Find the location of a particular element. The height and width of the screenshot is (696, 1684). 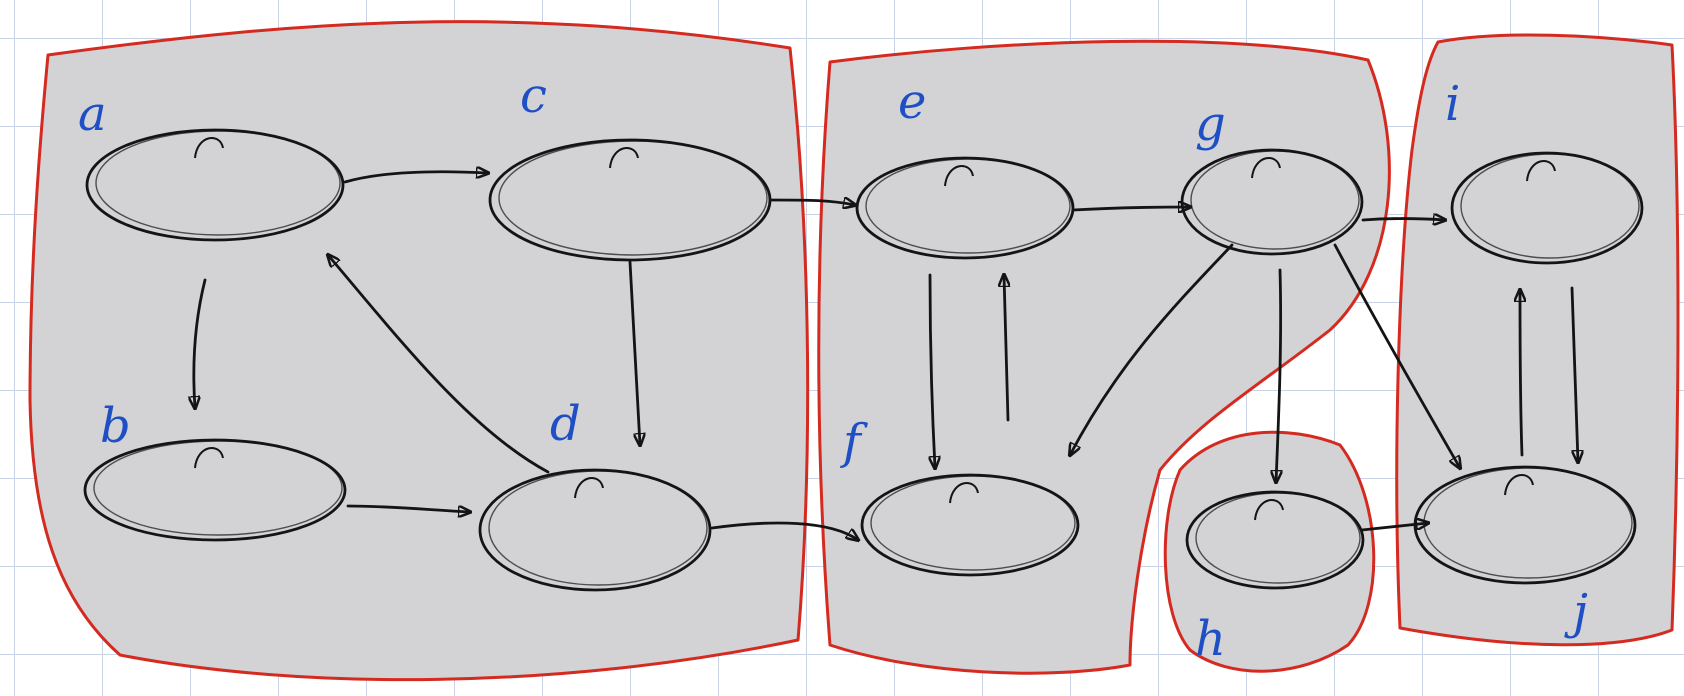

node-g-tick is located at coordinates (1266, 168).